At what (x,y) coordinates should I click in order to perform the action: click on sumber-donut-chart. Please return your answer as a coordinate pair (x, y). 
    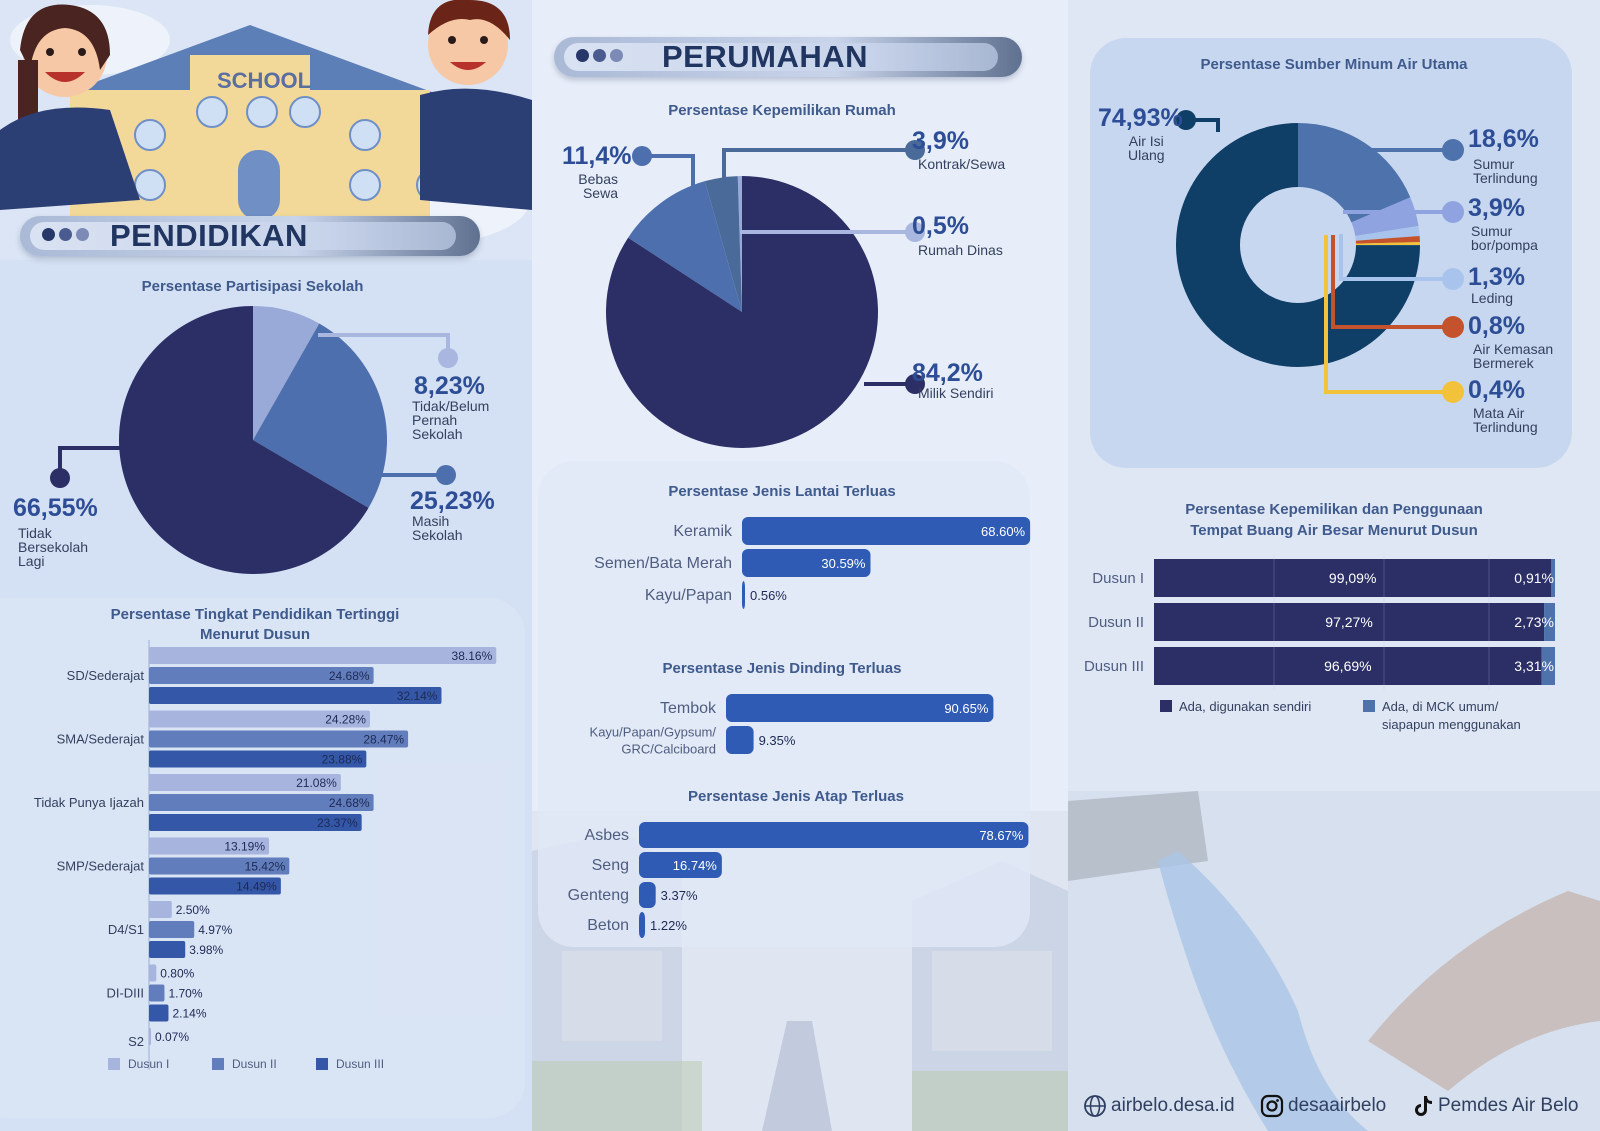
    Looking at the image, I should click on (1320, 256).